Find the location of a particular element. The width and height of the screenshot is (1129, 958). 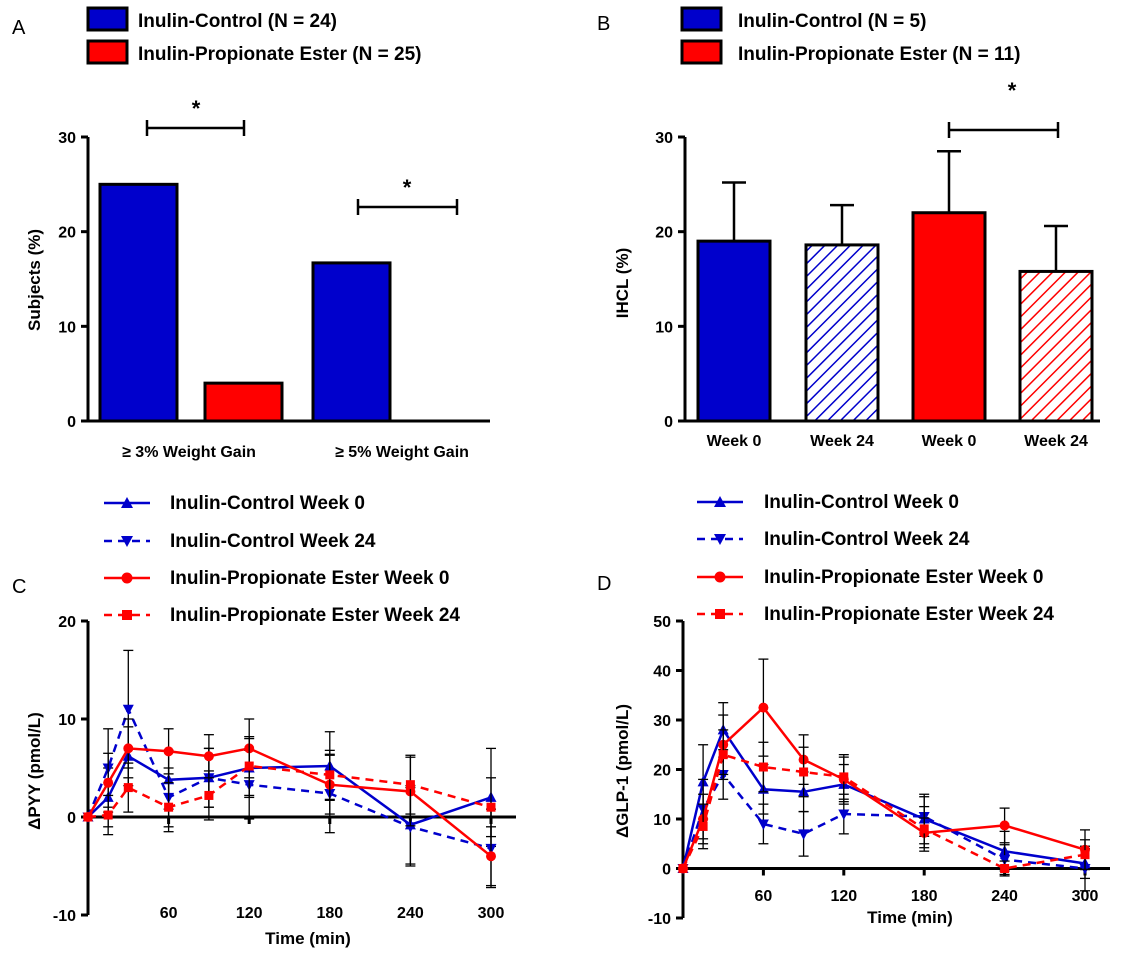

triangle-up-marker is located at coordinates (720, 501).